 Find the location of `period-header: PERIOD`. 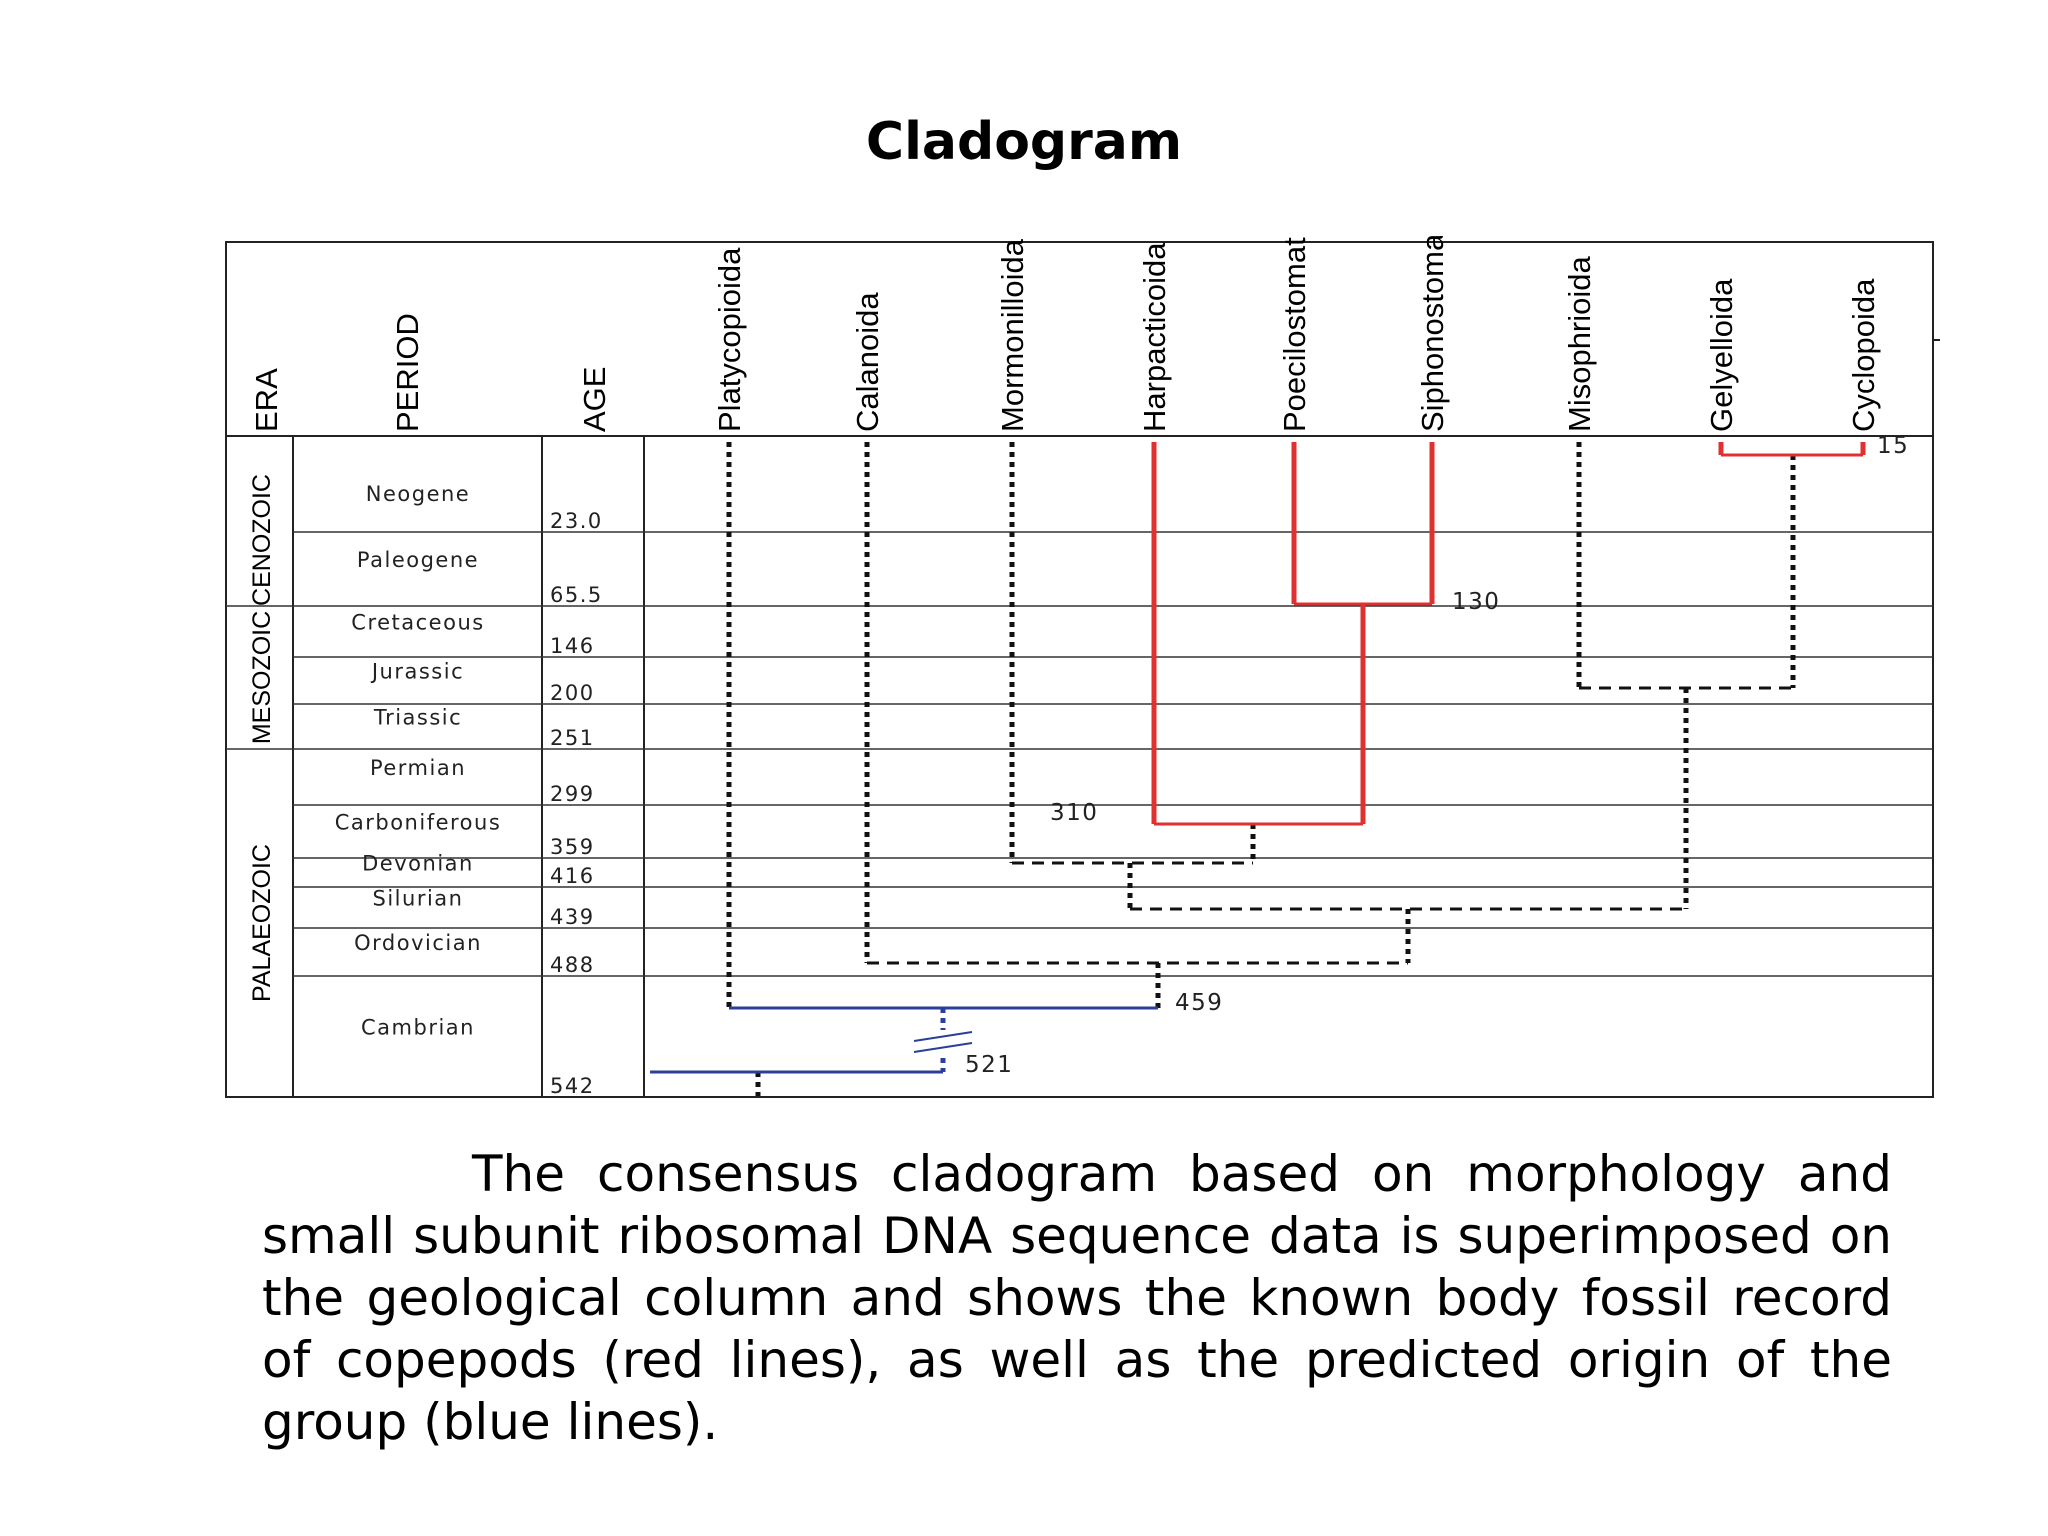

period-header: PERIOD is located at coordinates (407, 372).